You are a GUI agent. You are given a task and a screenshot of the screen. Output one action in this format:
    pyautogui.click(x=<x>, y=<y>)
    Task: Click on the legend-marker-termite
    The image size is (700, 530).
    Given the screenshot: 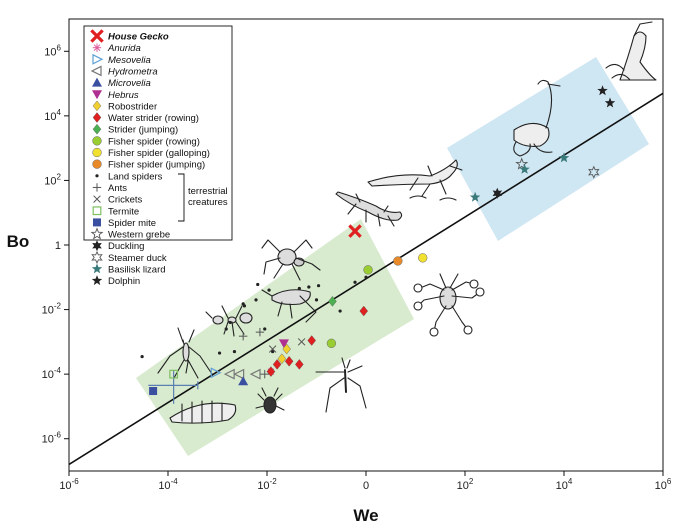 What is the action you would take?
    pyautogui.click(x=97, y=211)
    